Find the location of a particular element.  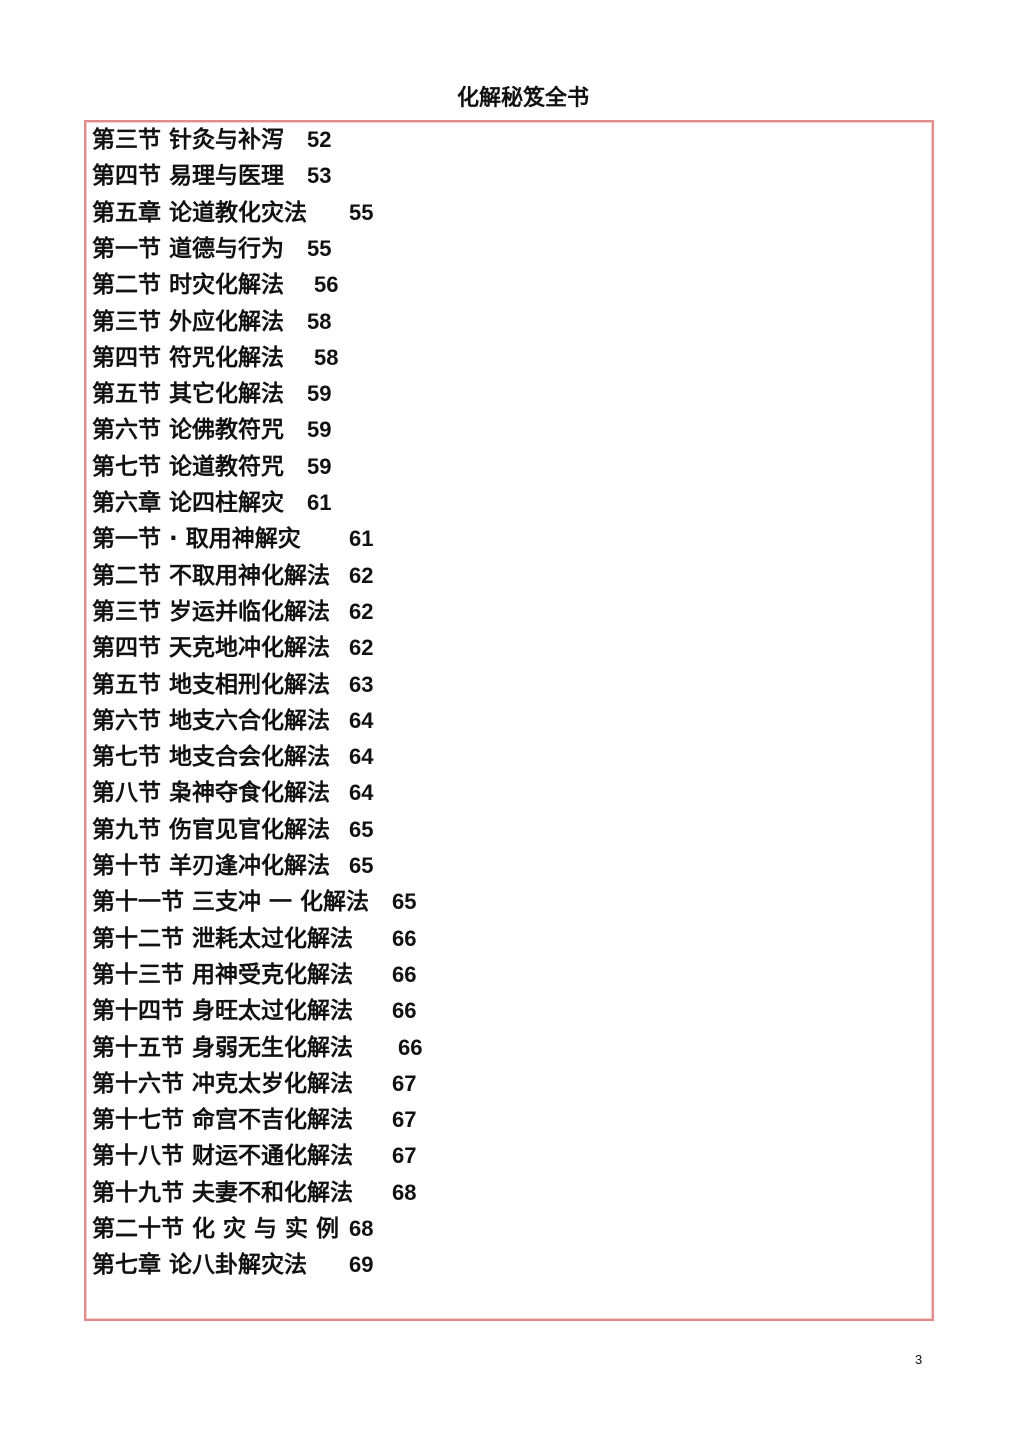

toc-entry-title: 第五章 论道教化灾法 is located at coordinates (200, 212).